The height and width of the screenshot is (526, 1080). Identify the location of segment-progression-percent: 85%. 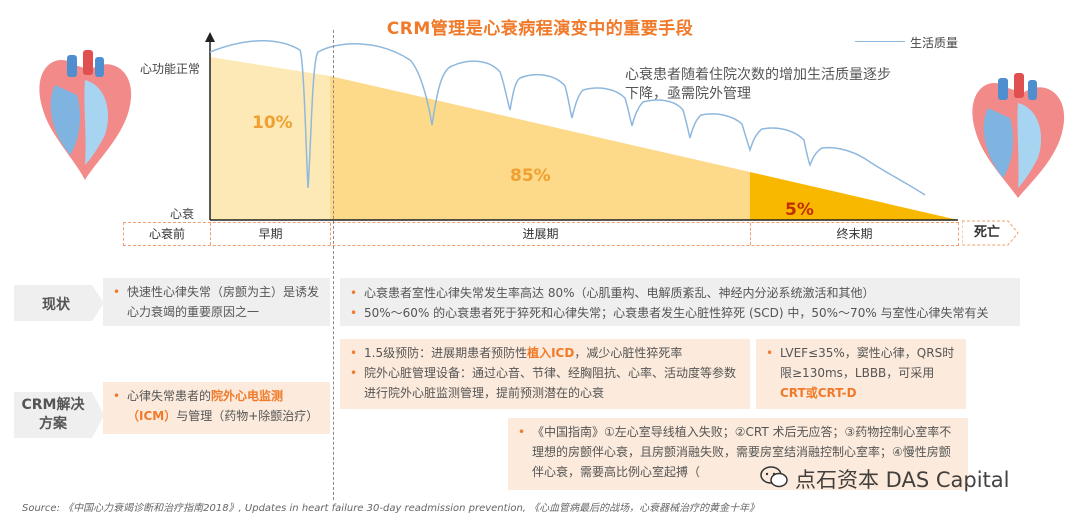
(530, 176).